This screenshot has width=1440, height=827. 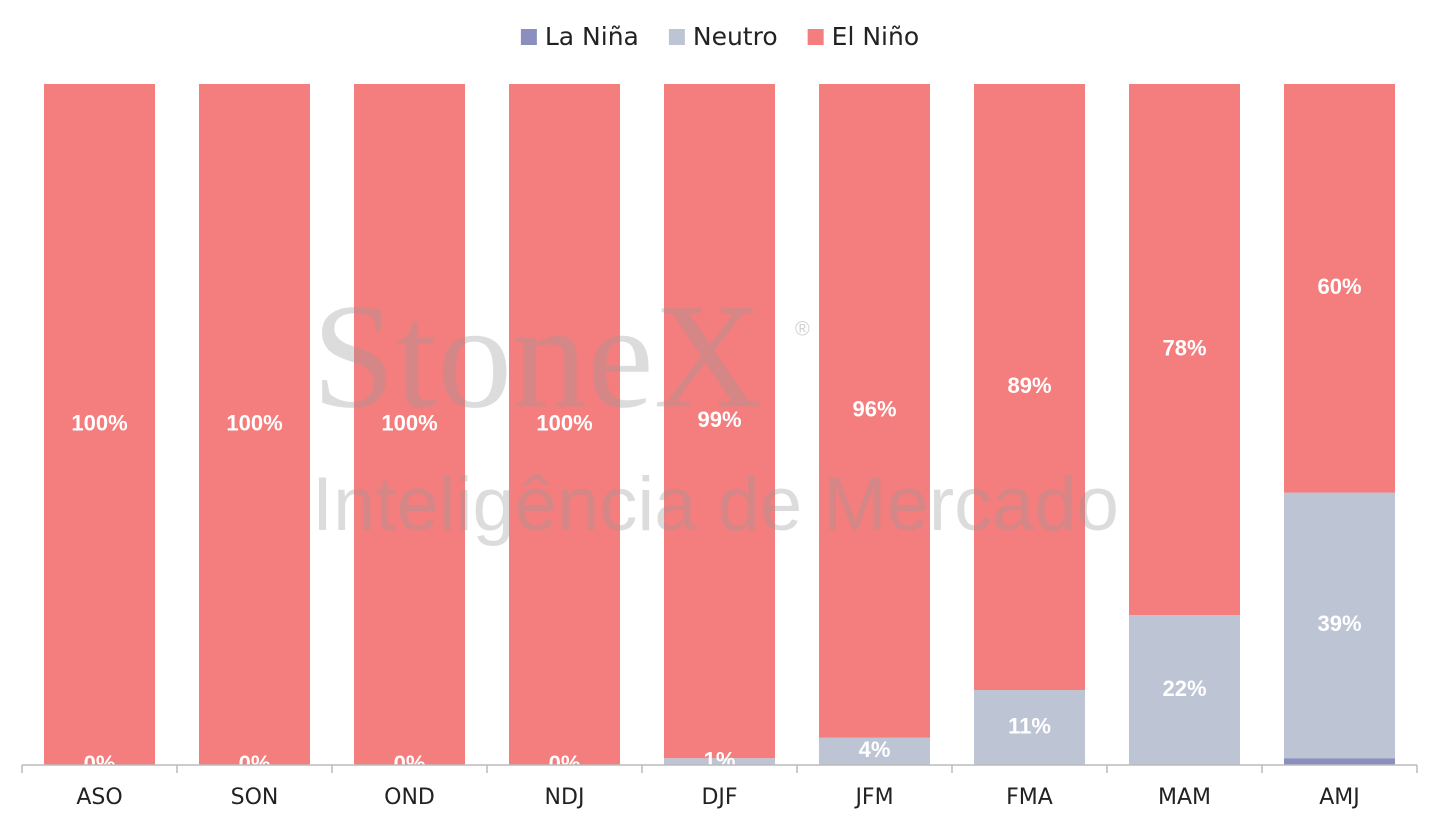 I want to click on x-tick-label: DJF, so click(x=719, y=797).